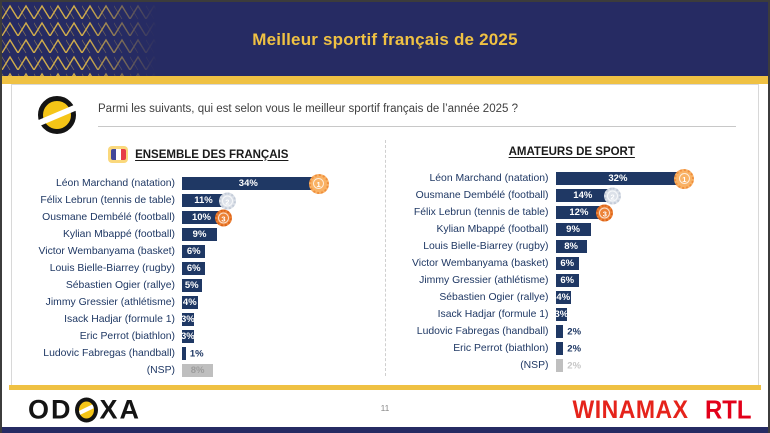  I want to click on bar-value: 14%, so click(583, 195).